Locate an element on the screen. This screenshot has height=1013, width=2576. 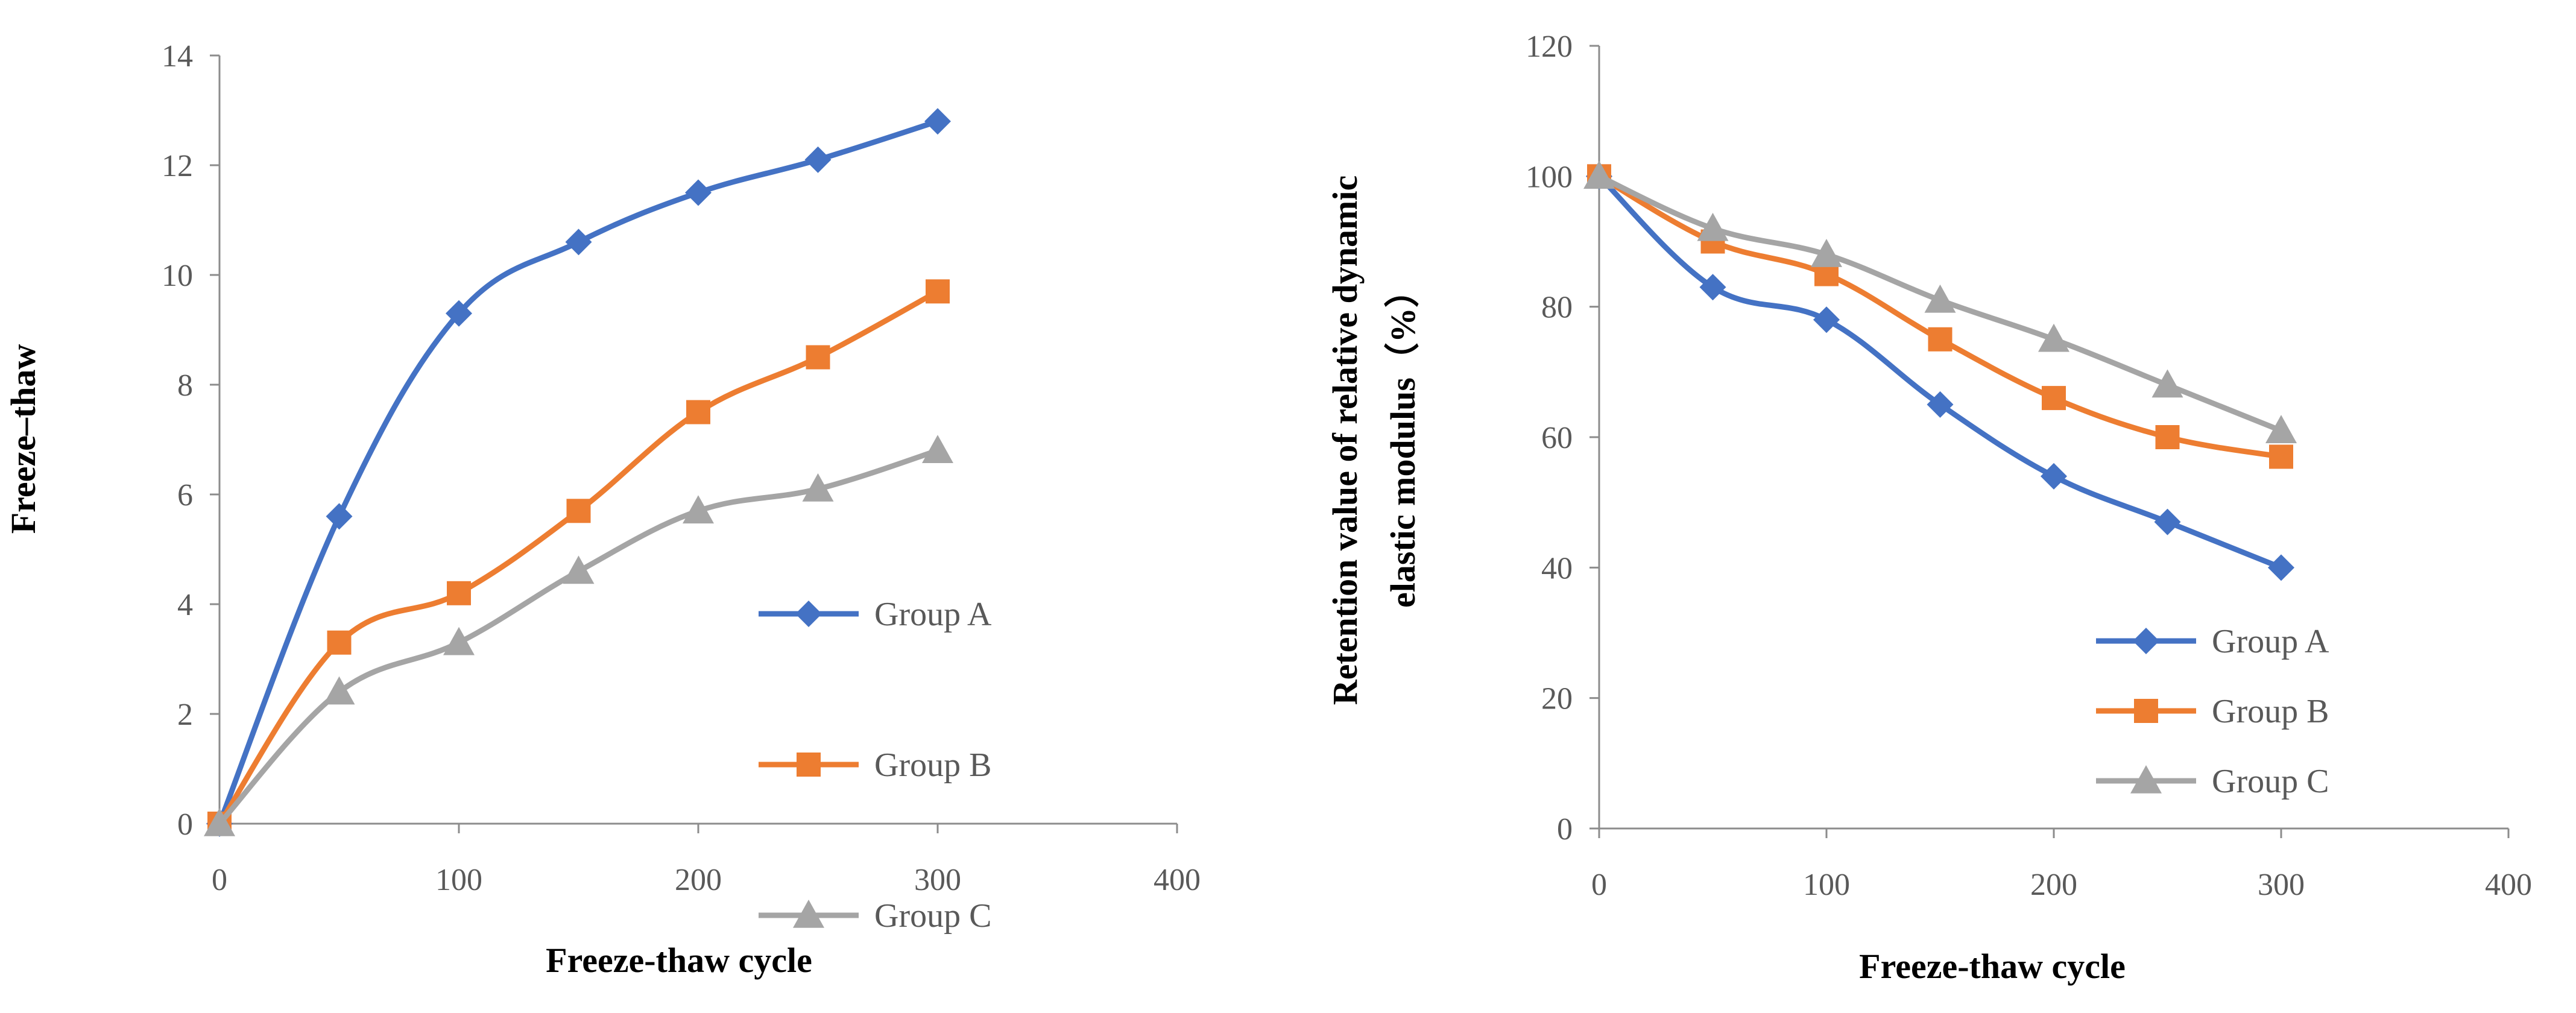
y-tick-label: 40 is located at coordinates (1557, 568).